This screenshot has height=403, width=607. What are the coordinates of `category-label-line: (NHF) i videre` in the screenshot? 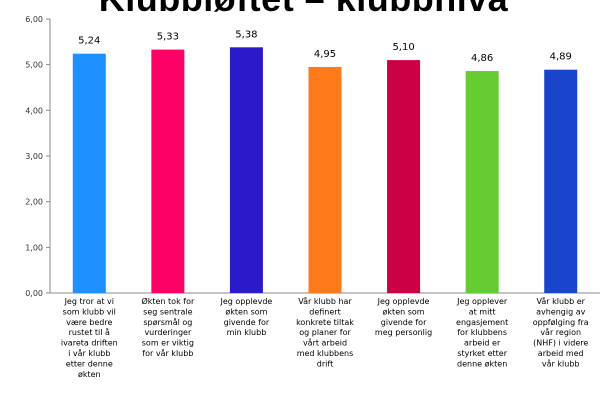 It's located at (560, 343).